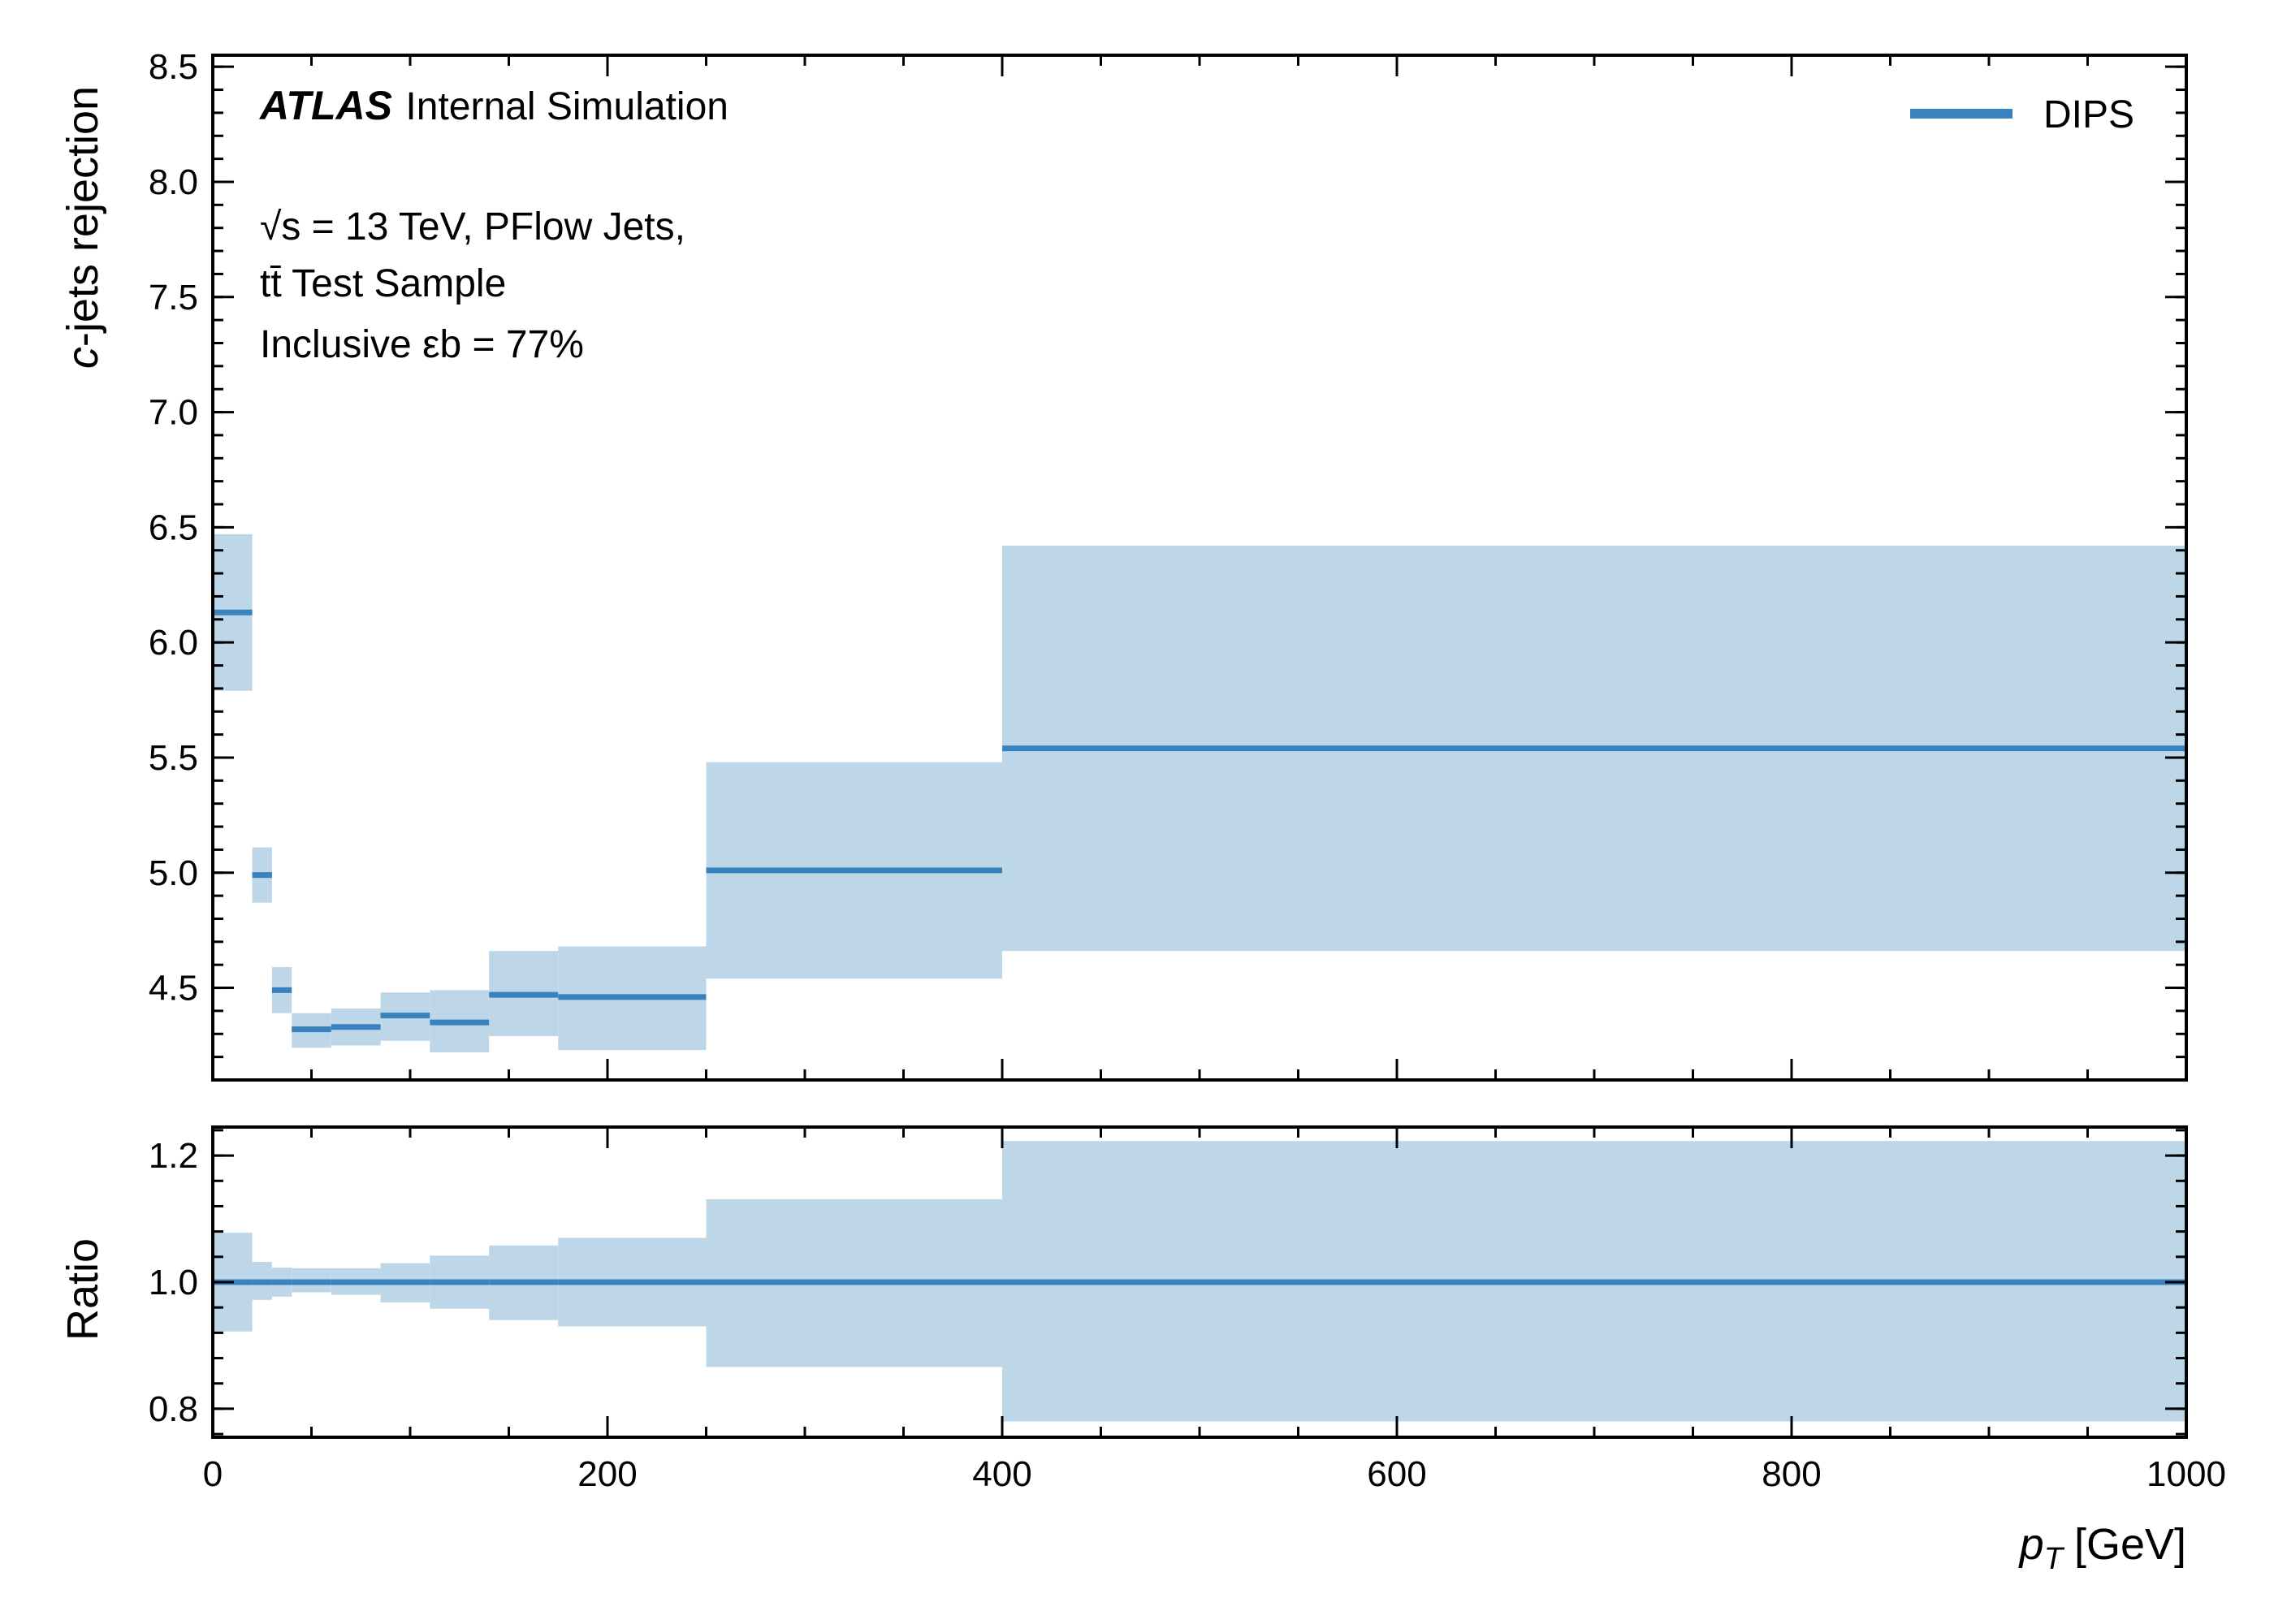  I want to click on atlas-label: ATLAS Internal Simulation, so click(493, 105).